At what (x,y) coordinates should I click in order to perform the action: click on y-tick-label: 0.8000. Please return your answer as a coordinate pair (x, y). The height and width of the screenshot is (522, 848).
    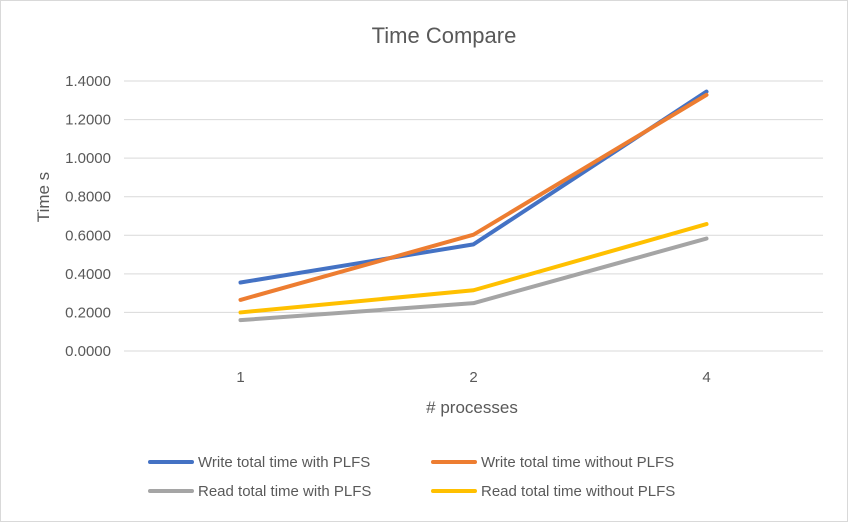
    Looking at the image, I should click on (88, 197).